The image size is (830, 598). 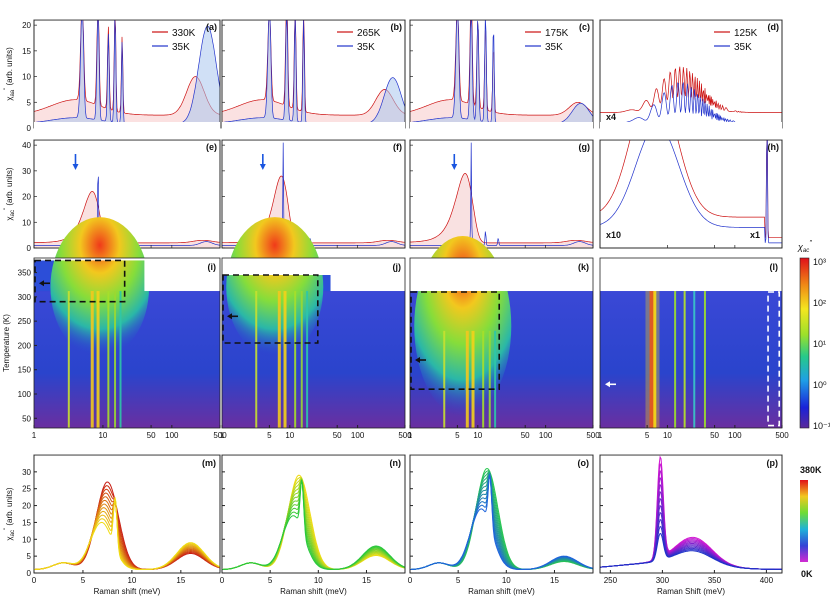 What do you see at coordinates (75, 167) in the screenshot?
I see `panel-e-arrow-head-icon` at bounding box center [75, 167].